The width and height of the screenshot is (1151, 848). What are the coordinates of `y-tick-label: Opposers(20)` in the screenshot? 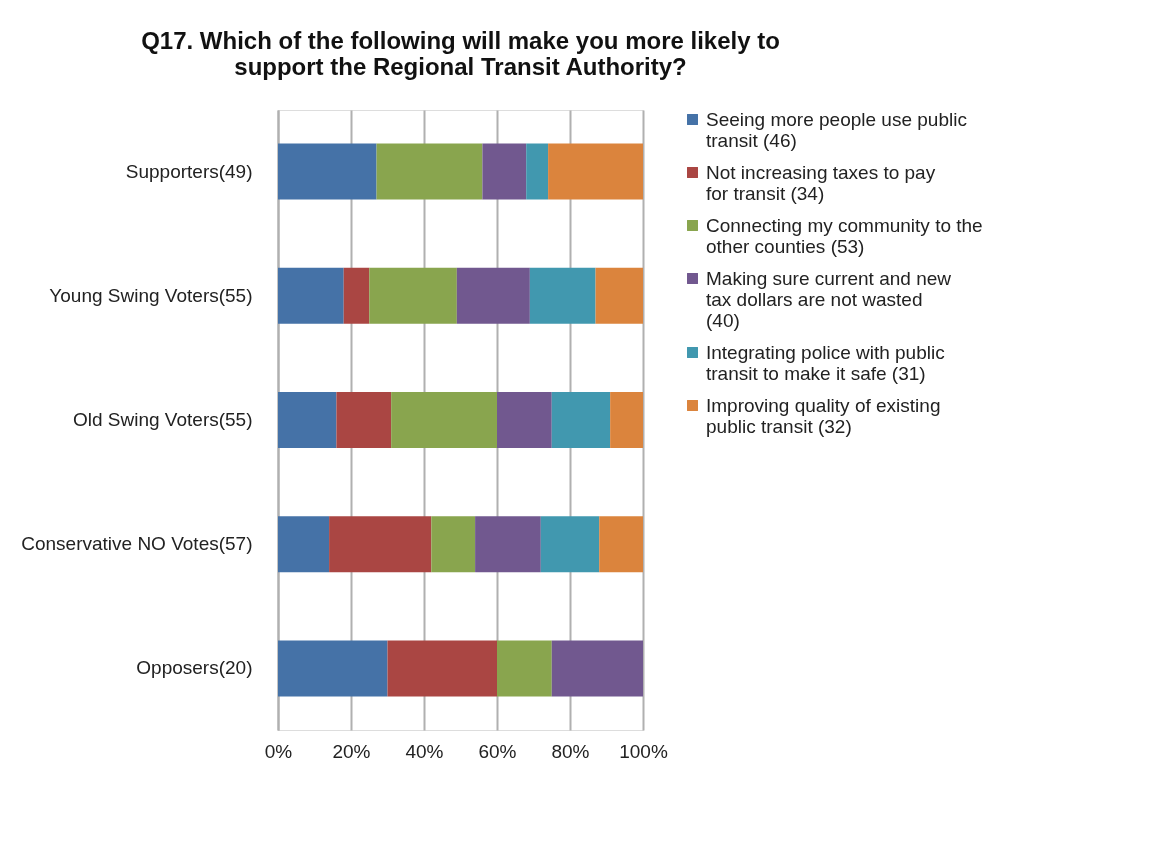 It's located at (194, 668).